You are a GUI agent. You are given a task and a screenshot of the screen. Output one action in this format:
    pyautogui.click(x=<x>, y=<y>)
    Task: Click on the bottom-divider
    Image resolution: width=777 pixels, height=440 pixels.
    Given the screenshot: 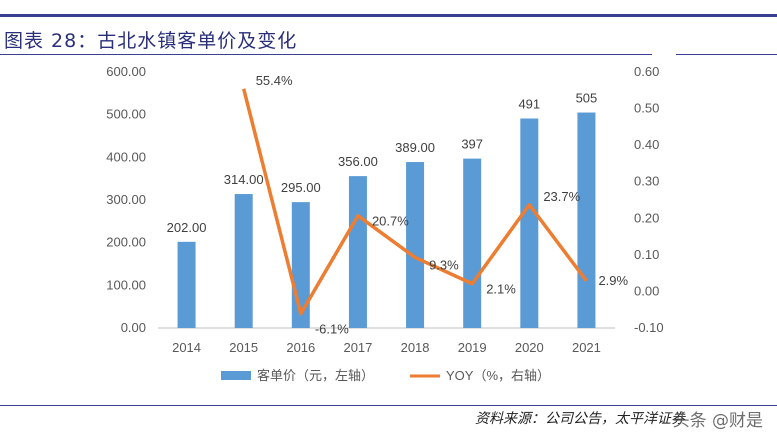 What is the action you would take?
    pyautogui.click(x=388, y=405)
    